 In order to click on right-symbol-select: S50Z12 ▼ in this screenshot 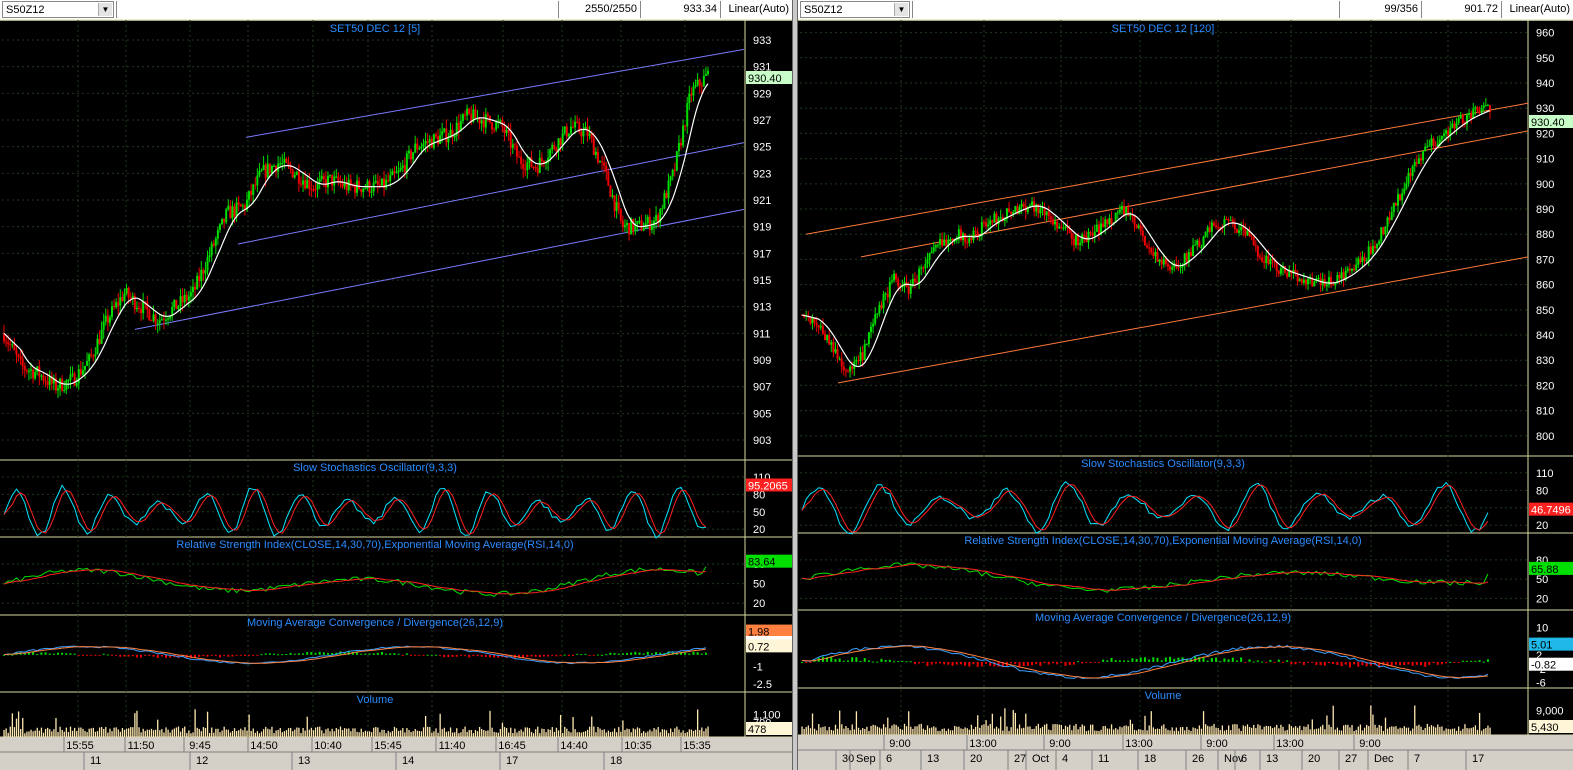, I will do `click(855, 9)`.